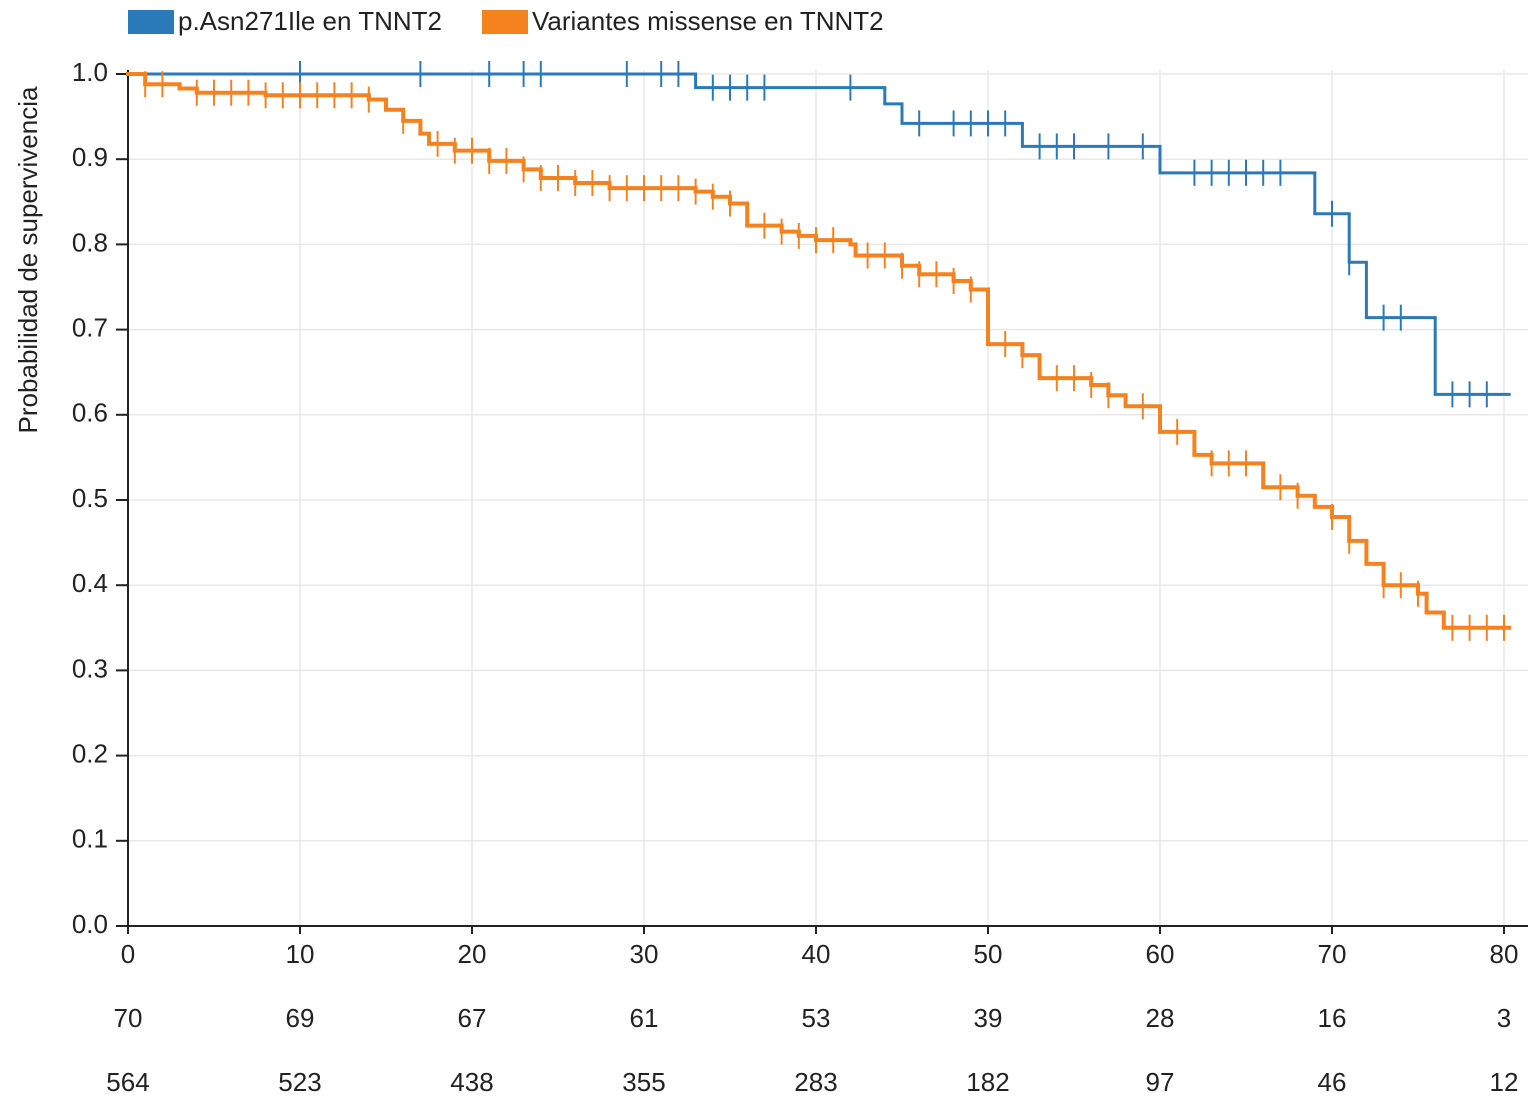 The image size is (1532, 1106). Describe the element at coordinates (1160, 954) in the screenshot. I see `x-tick-label: 60` at that location.